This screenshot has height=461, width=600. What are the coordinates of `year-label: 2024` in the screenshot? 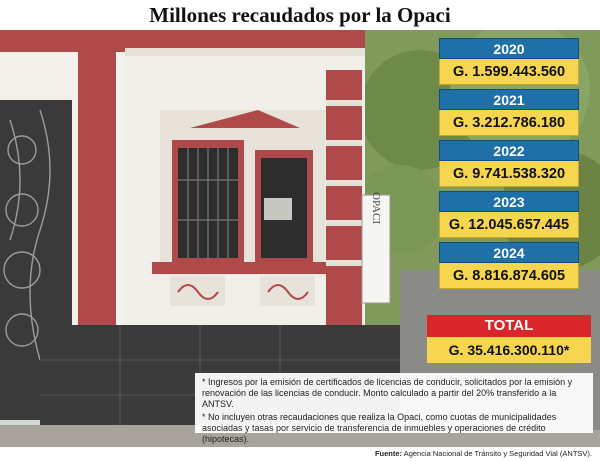 It's located at (509, 252).